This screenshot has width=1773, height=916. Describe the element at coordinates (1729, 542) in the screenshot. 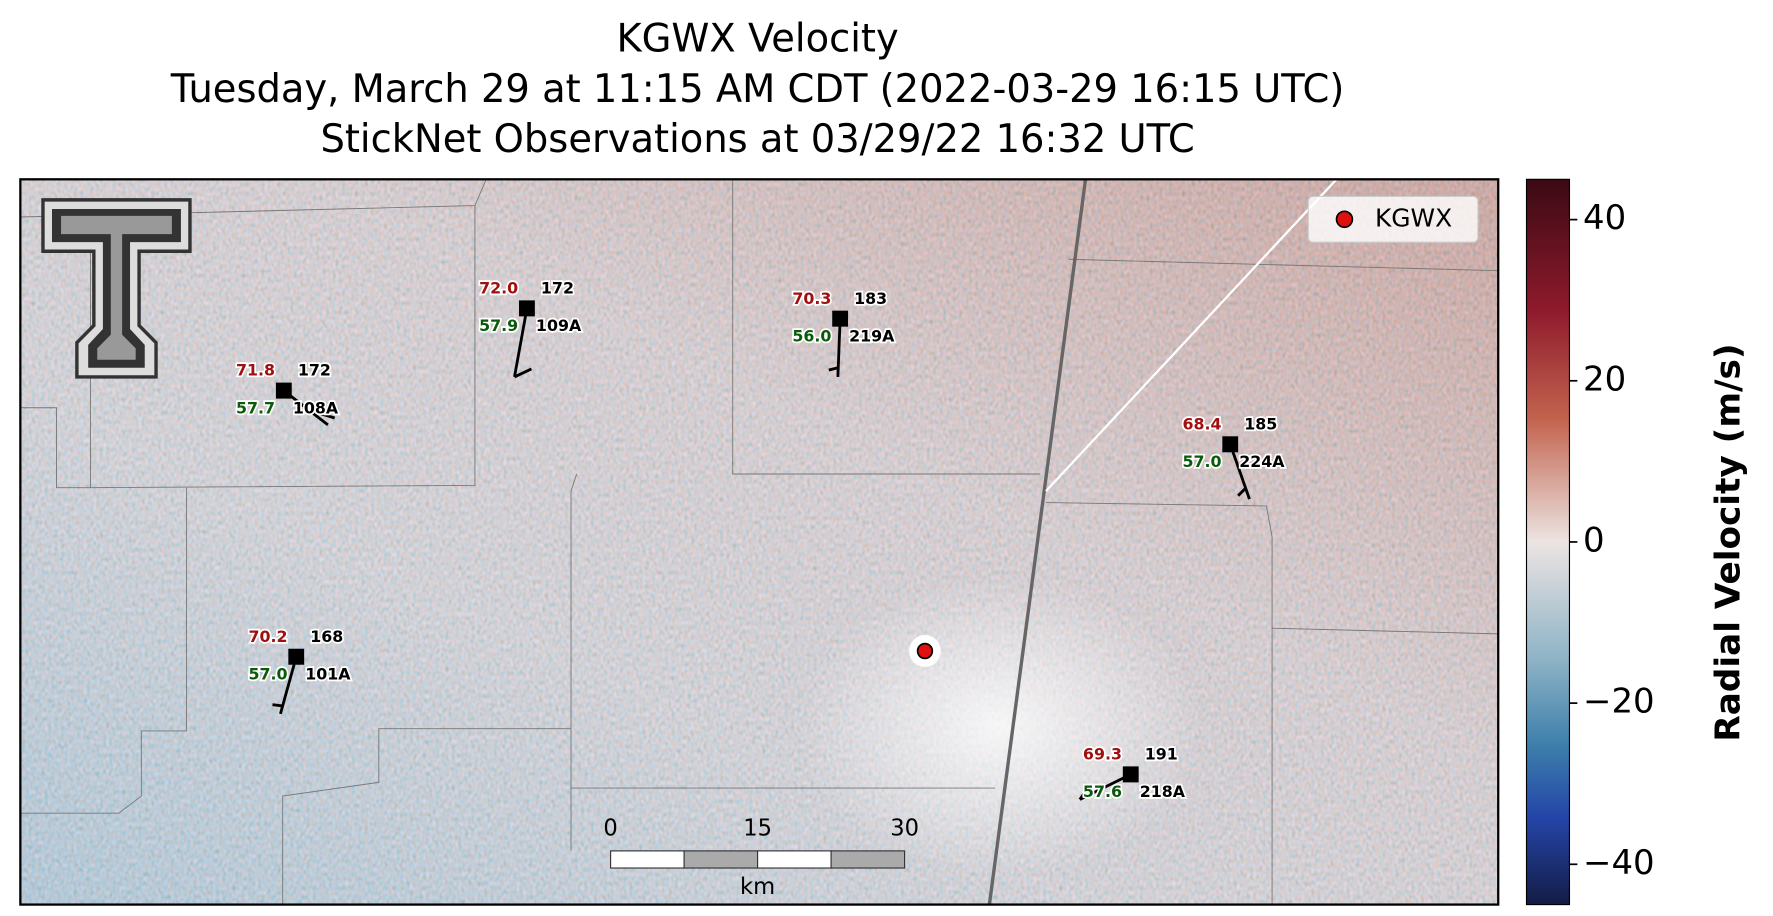

I see `colorbar-label: Radial Velocity (m/s)` at that location.